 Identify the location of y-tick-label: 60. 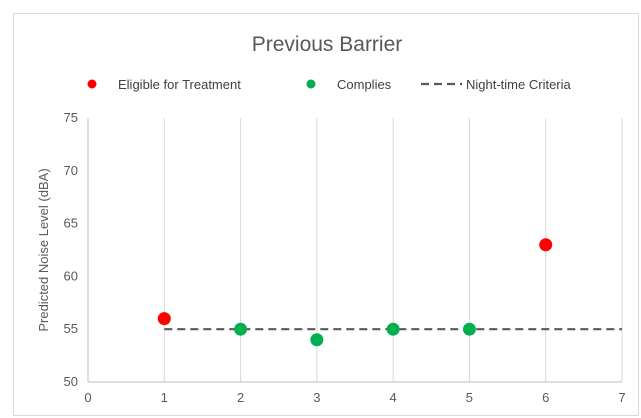
(71, 275).